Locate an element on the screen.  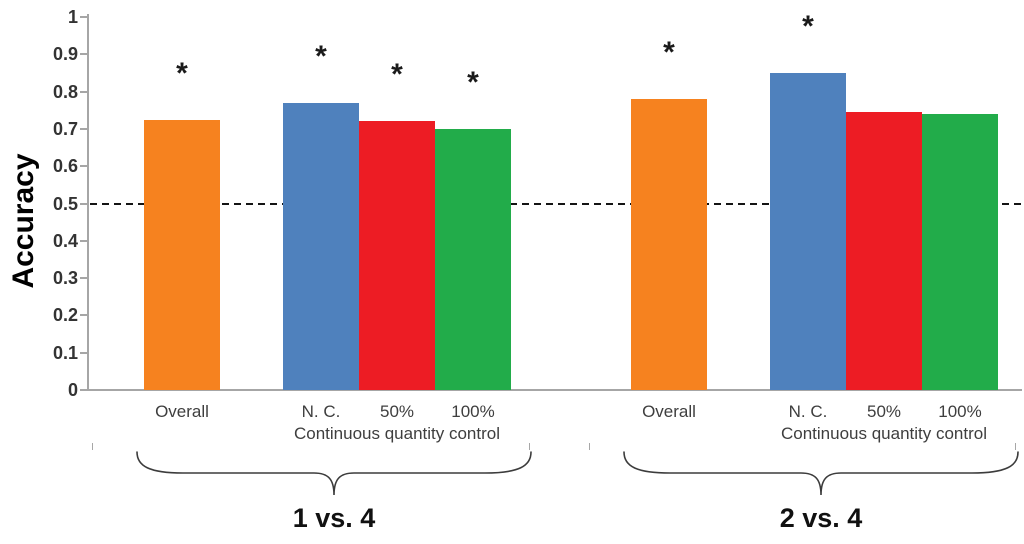
y-axis-line is located at coordinates (88, 202).